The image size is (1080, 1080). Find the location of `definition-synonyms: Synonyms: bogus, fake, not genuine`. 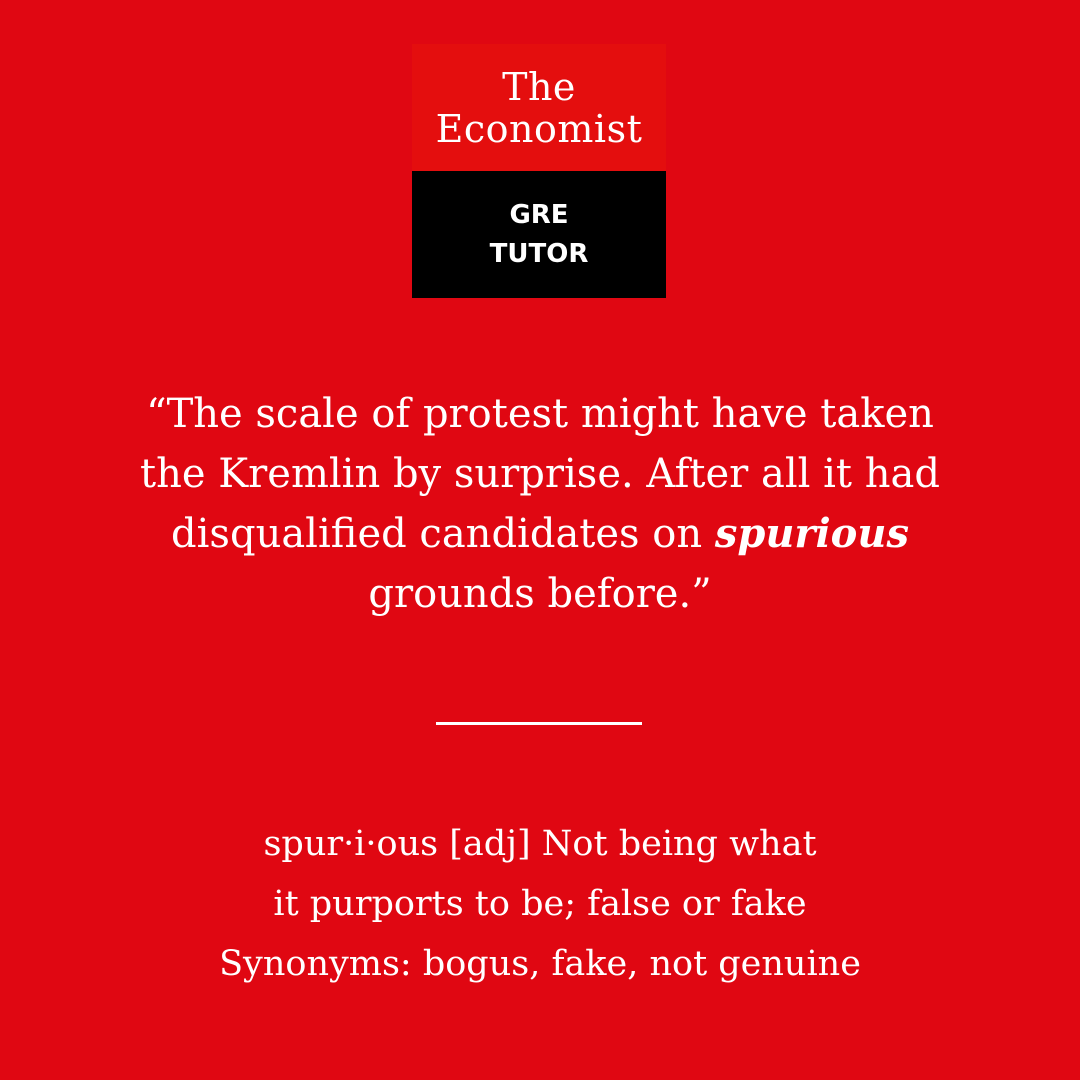

definition-synonyms: Synonyms: bogus, fake, not genuine is located at coordinates (540, 964).